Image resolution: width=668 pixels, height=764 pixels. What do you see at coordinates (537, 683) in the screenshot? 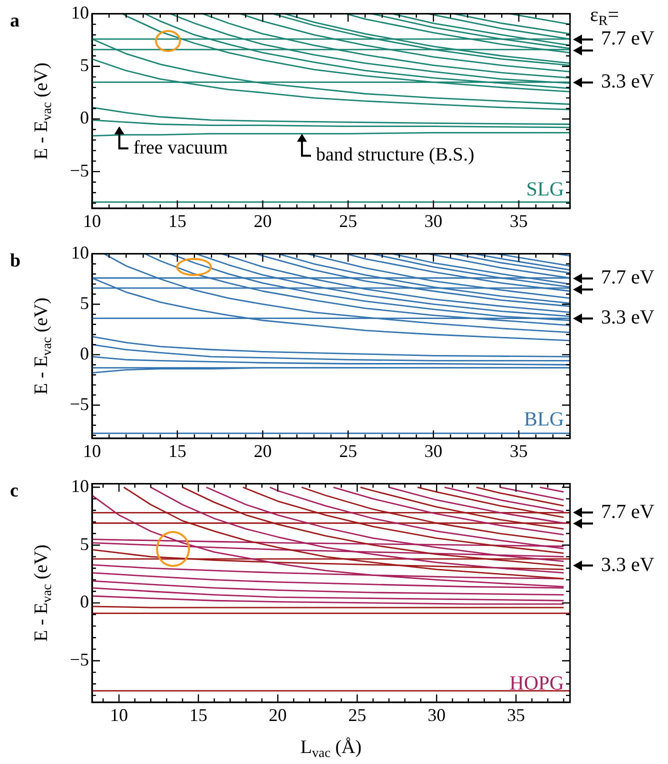
I see `annotation: HOPG` at bounding box center [537, 683].